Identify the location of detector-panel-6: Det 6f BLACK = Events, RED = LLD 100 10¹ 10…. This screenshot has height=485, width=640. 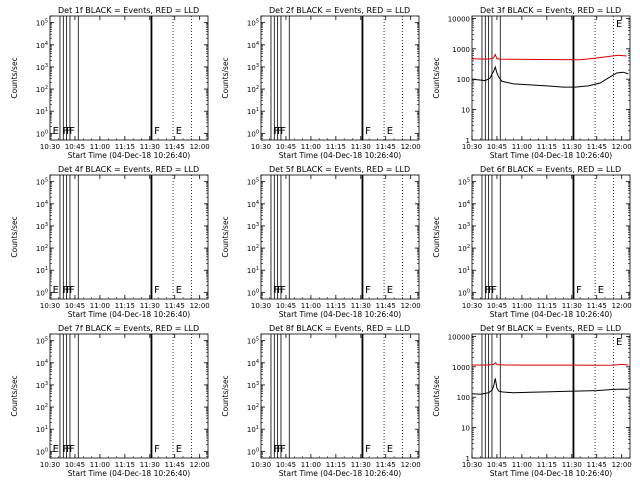
(532, 242).